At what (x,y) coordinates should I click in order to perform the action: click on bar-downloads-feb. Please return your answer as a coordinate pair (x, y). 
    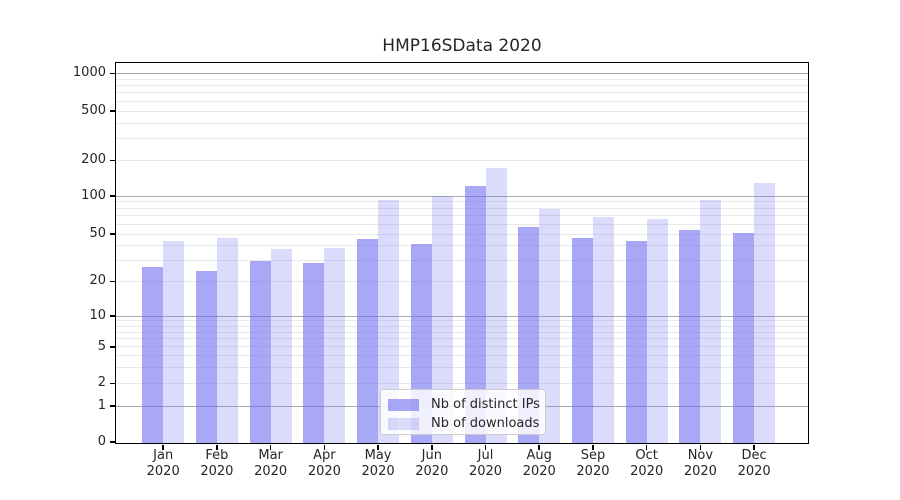
    Looking at the image, I should click on (227, 340).